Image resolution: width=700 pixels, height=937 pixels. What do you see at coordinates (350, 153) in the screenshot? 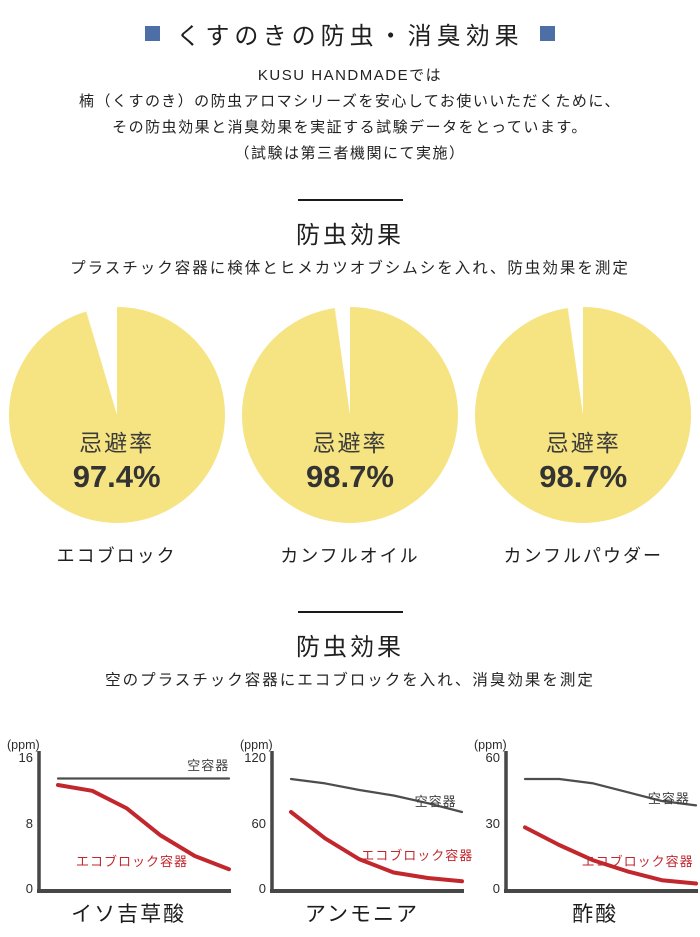
I see `intro-line: （試験は第三者機関にて実施）` at bounding box center [350, 153].